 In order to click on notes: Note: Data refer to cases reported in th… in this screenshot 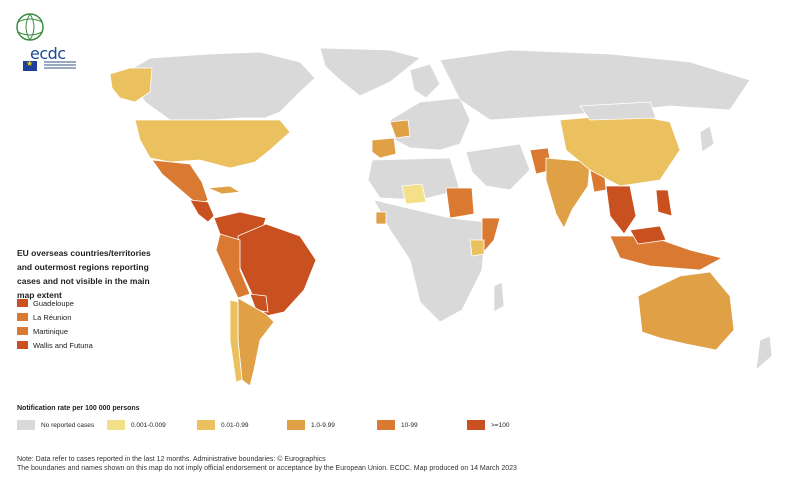, I will do `click(267, 464)`.